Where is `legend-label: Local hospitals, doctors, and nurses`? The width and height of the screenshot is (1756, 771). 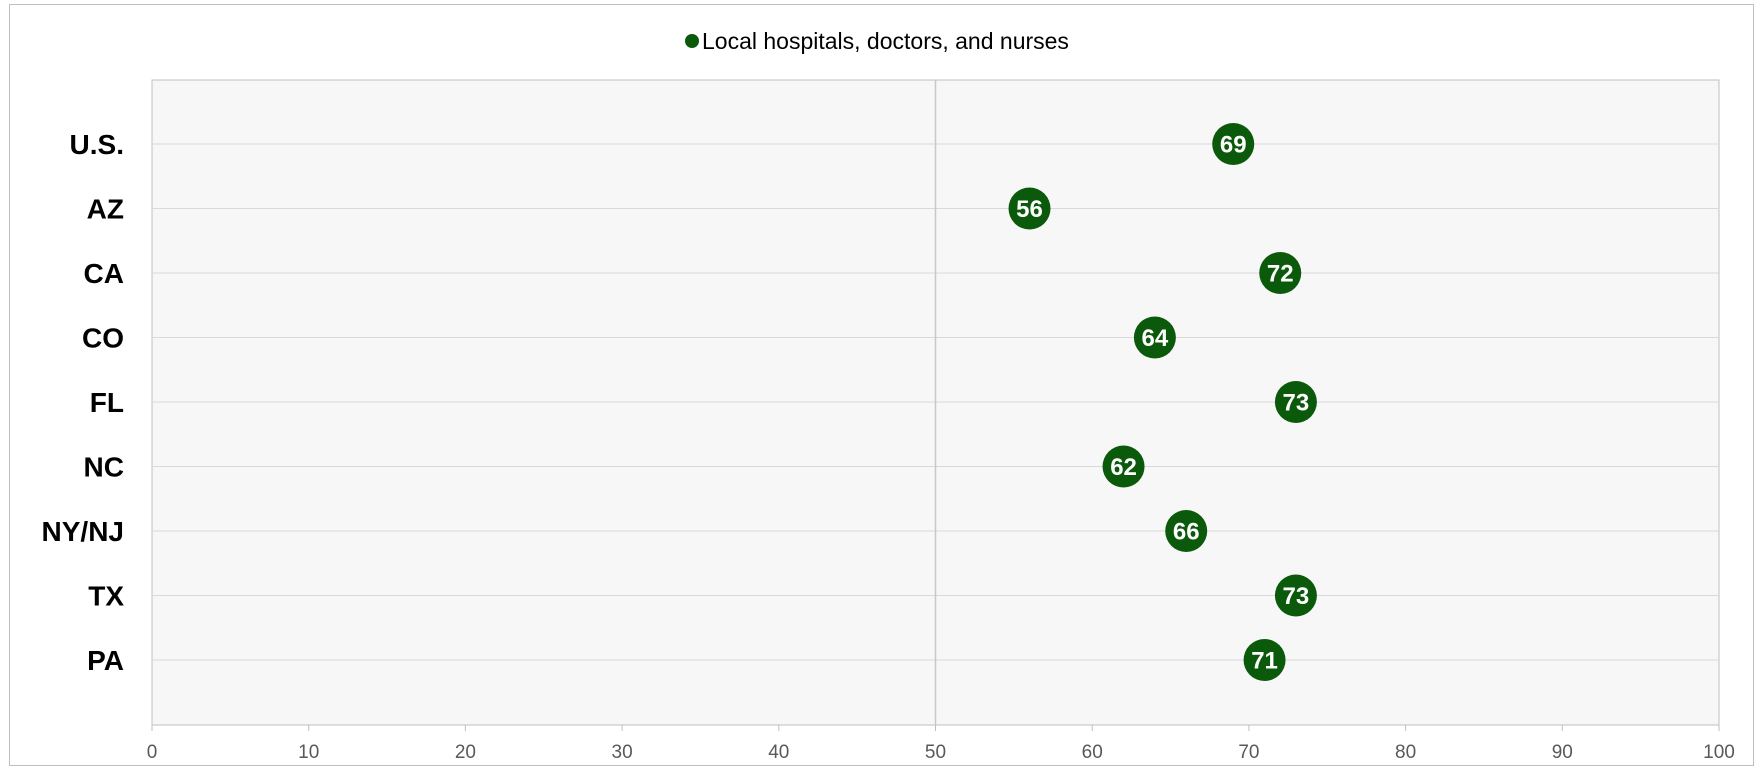 legend-label: Local hospitals, doctors, and nurses is located at coordinates (885, 41).